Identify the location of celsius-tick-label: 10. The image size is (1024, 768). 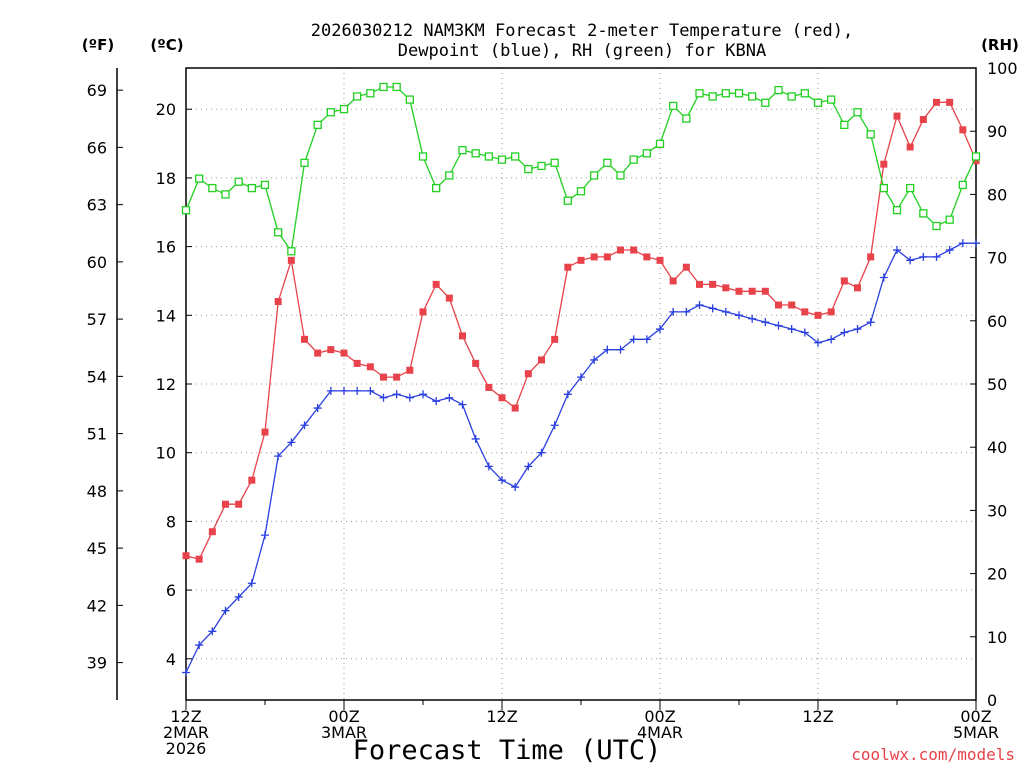
(166, 453).